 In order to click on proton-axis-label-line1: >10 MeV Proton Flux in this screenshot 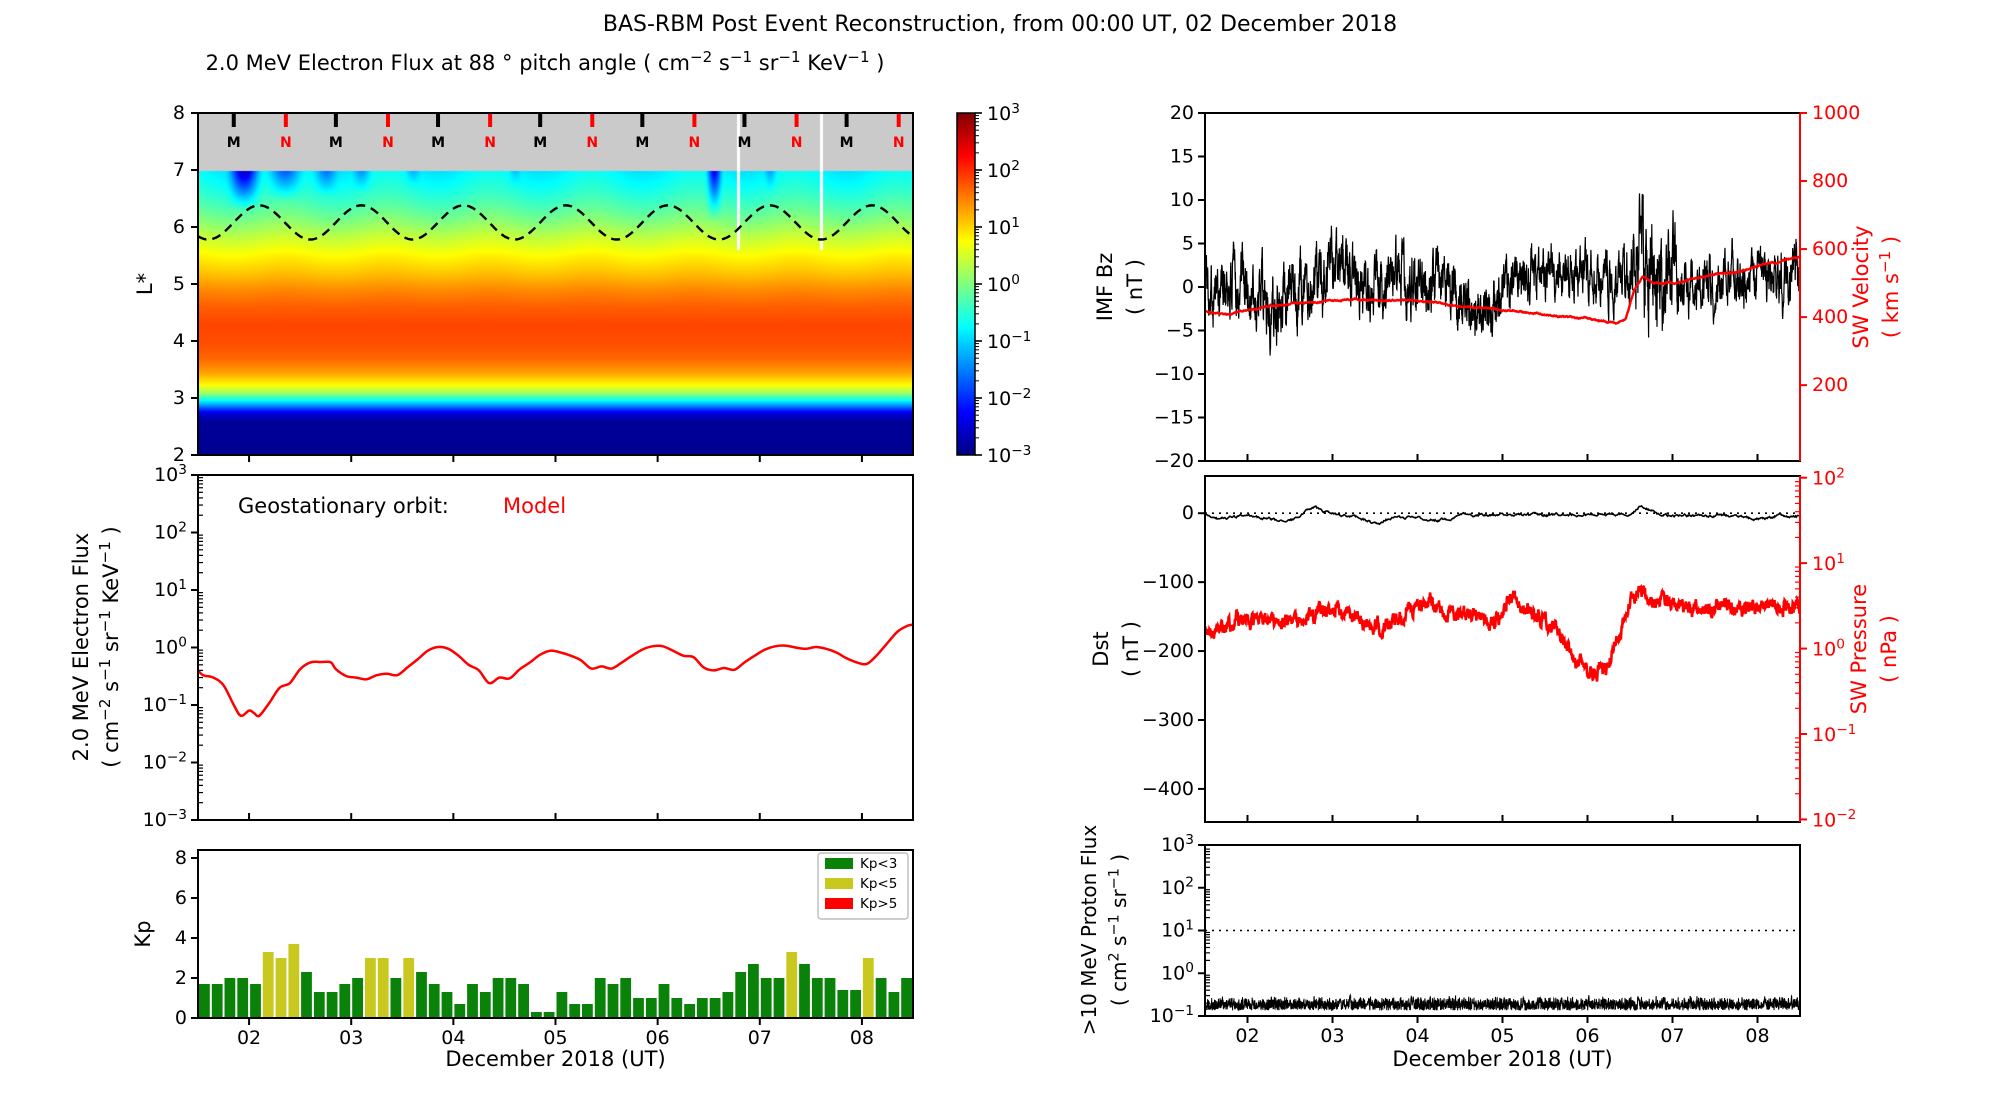, I will do `click(1089, 930)`.